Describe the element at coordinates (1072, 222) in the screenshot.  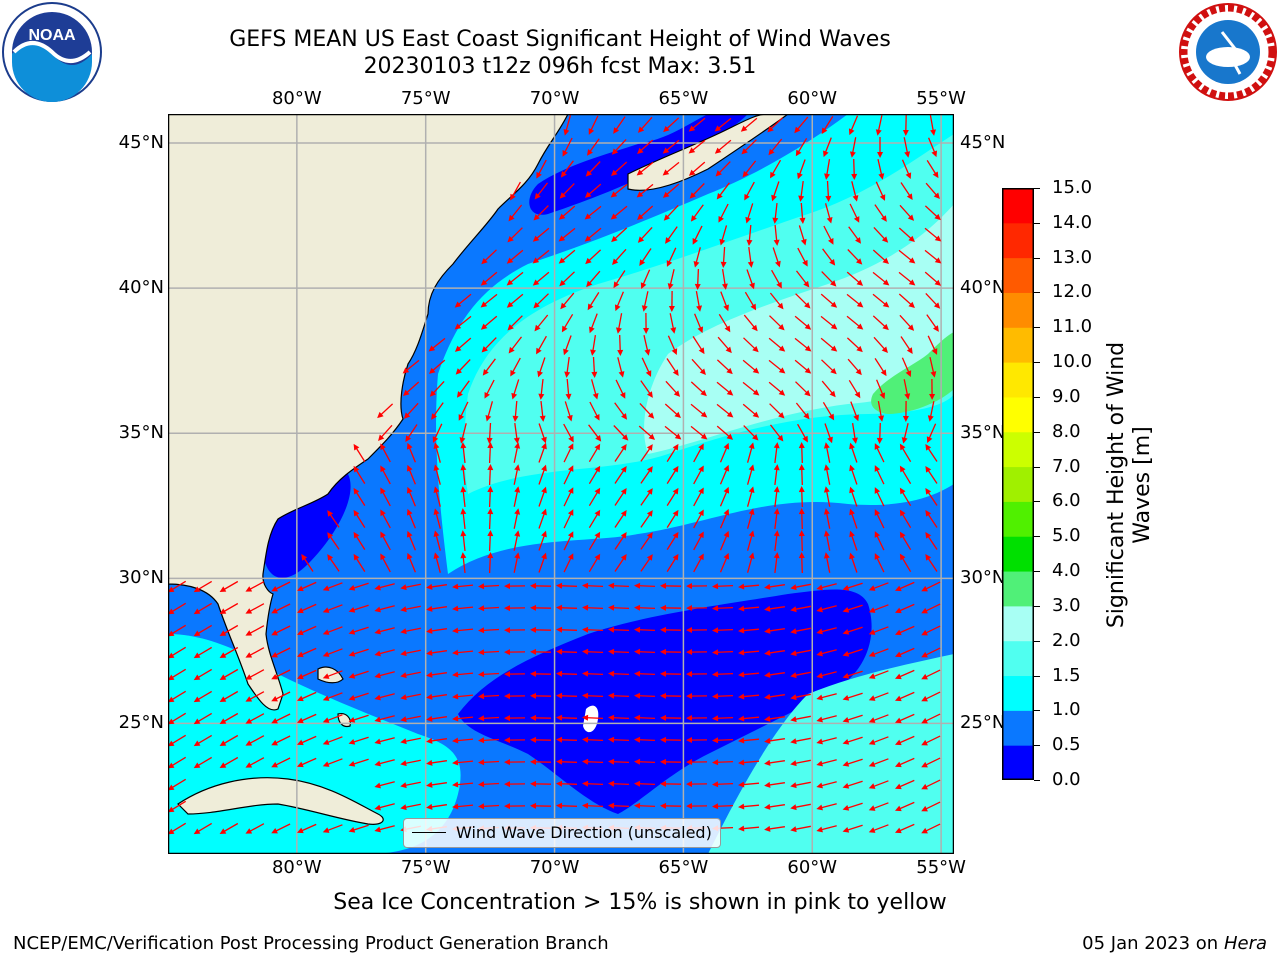
I see `colorbar-tick-label: 14.0` at that location.